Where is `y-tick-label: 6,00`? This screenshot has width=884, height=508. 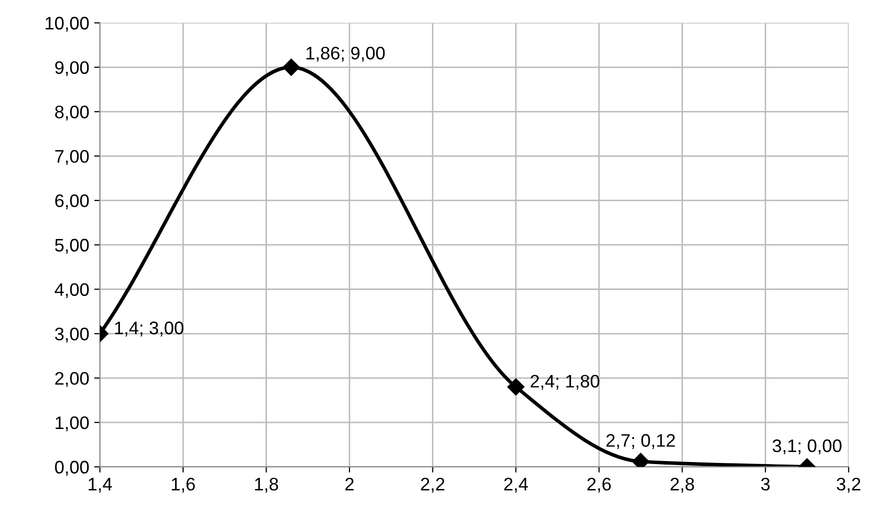 y-tick-label: 6,00 is located at coordinates (72, 202).